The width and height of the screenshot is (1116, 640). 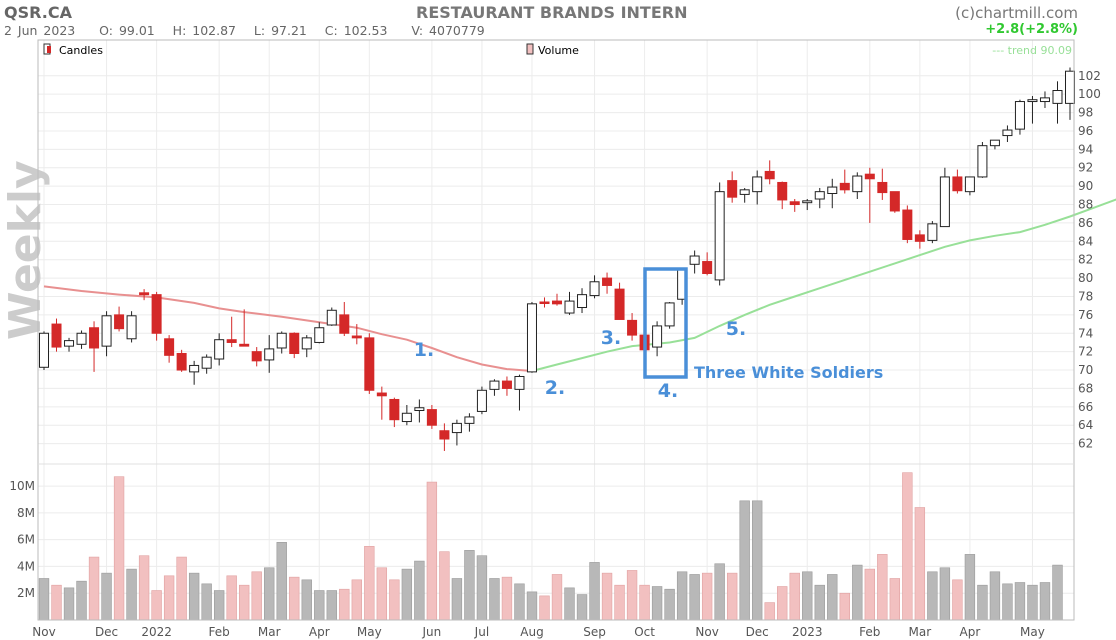 I want to click on time-tick-label: May, so click(x=369, y=632).